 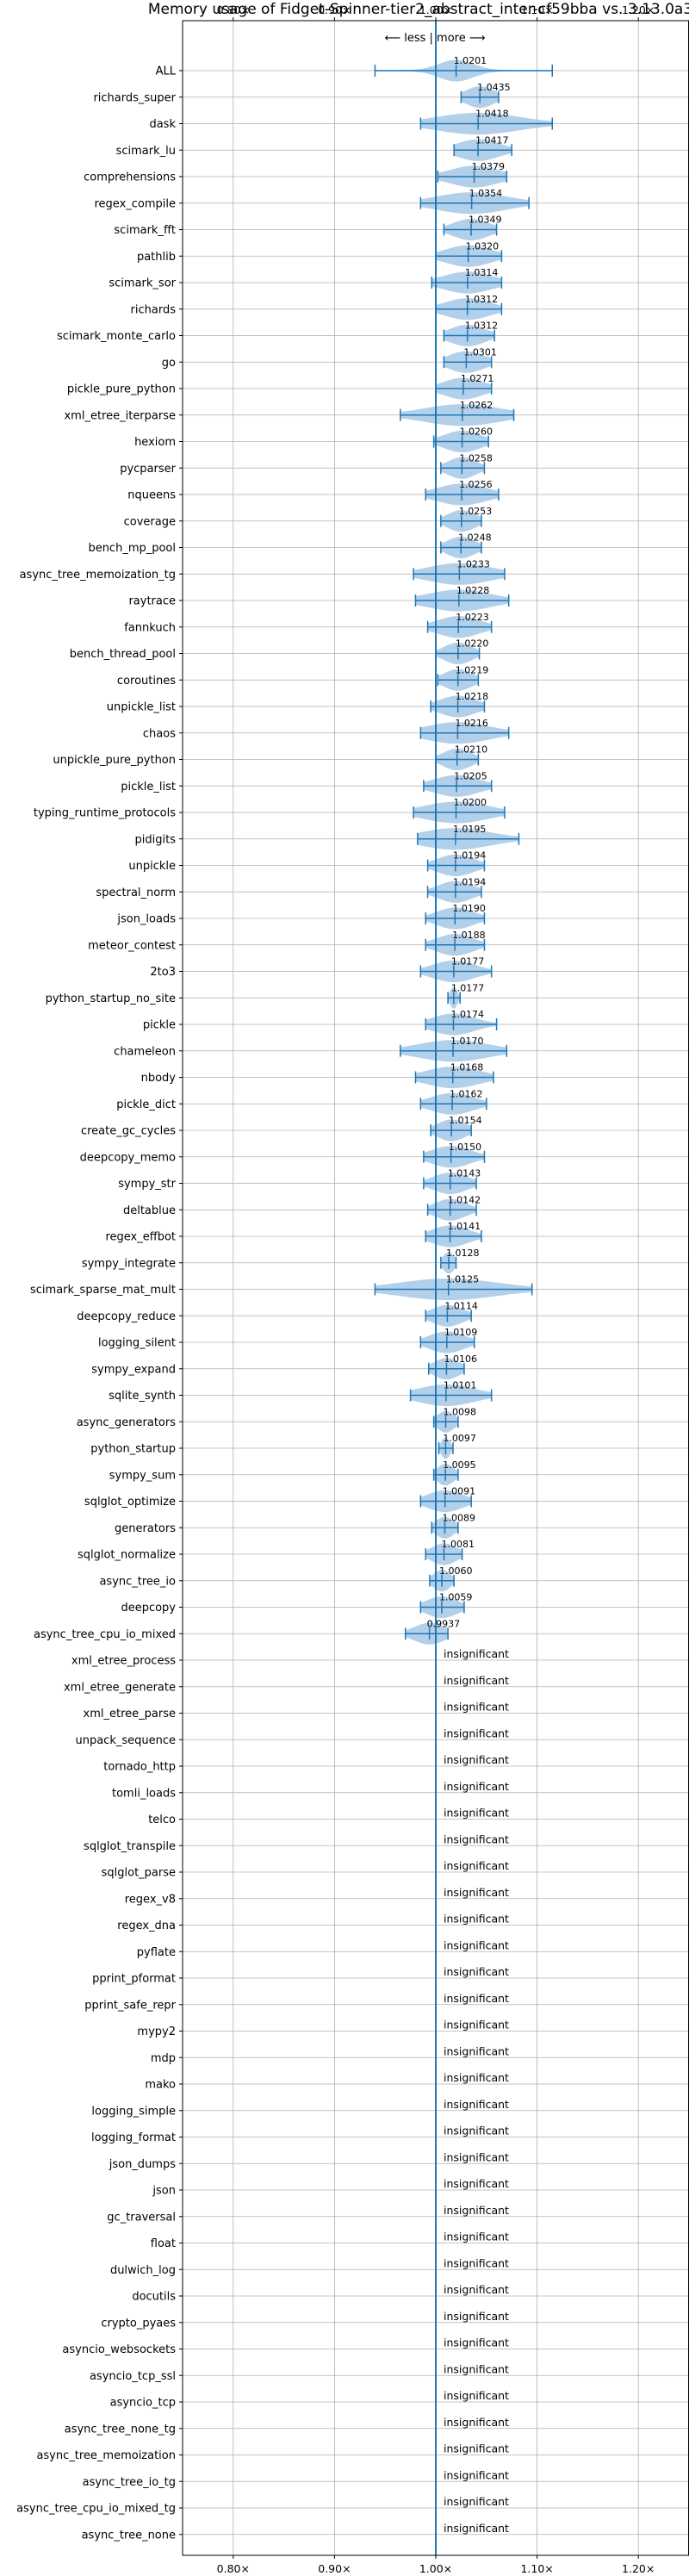 What do you see at coordinates (476, 512) in the screenshot?
I see `data-label: 1.0253` at bounding box center [476, 512].